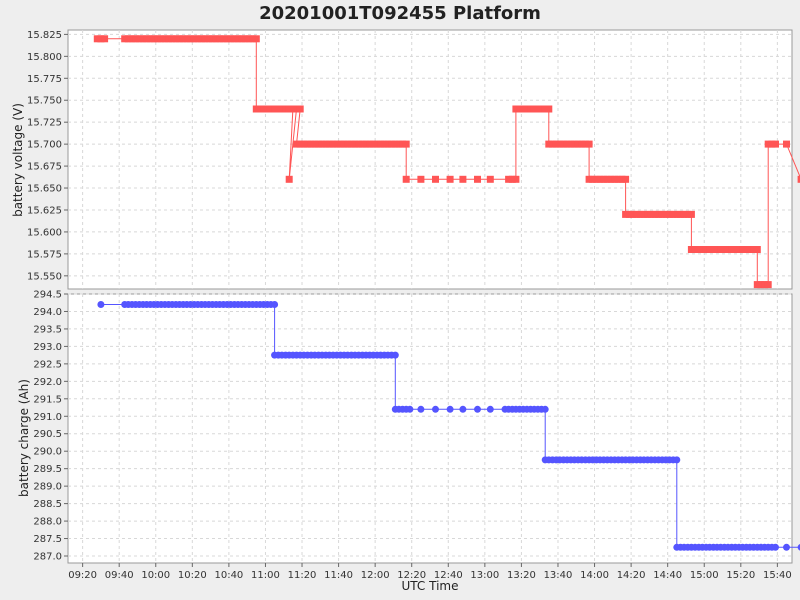 The image size is (800, 600). Describe the element at coordinates (44, 123) in the screenshot. I see `y-tick-label: 15.725` at that location.